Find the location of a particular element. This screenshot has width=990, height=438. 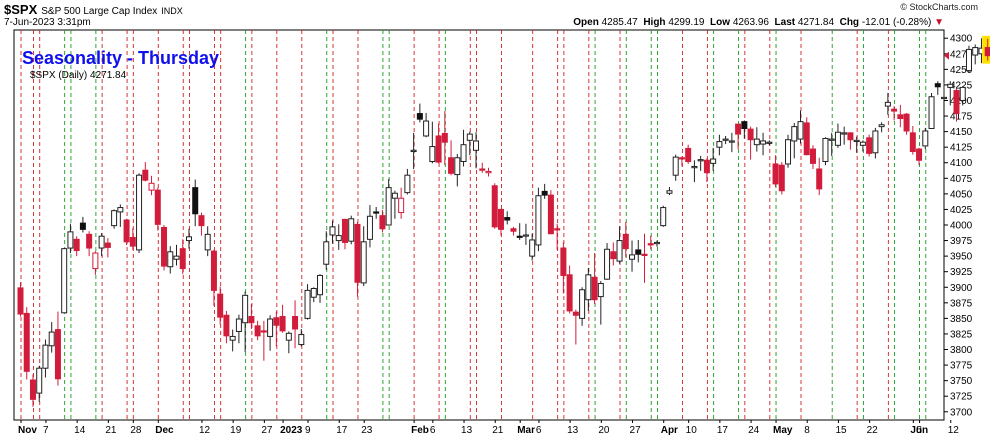

change-value: -12.01 (-0.28%) is located at coordinates (896, 22).